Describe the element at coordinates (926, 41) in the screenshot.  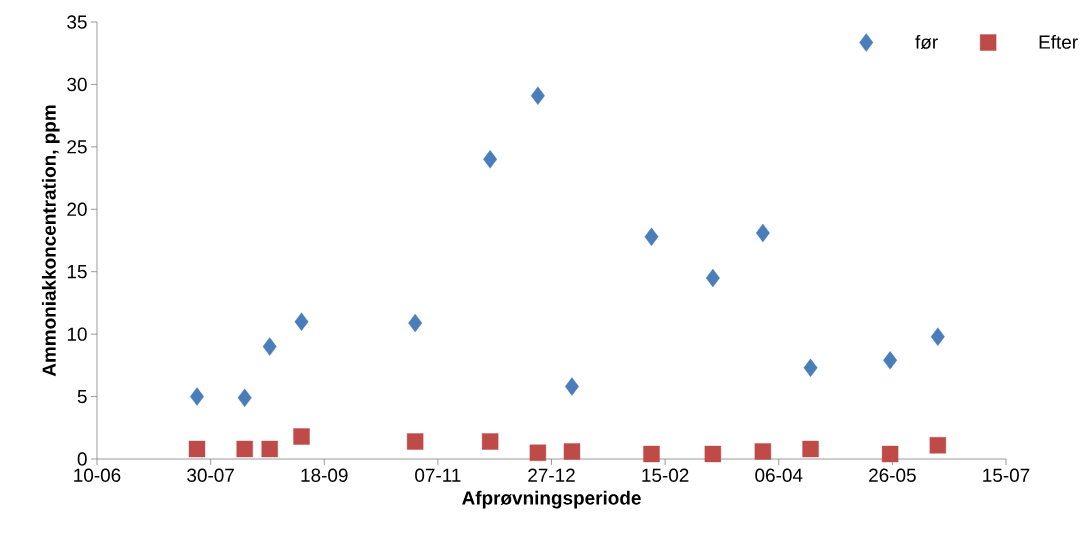
I see `legend-label: før` at that location.